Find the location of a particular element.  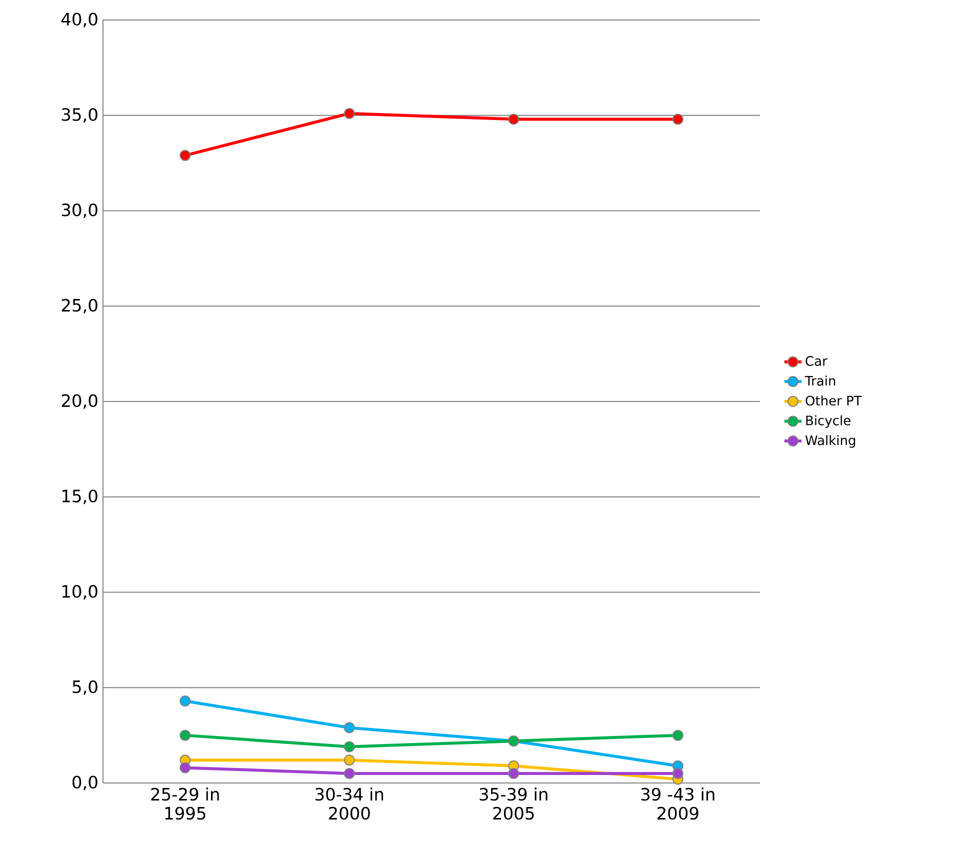

y-tick-label: 10,0 is located at coordinates (80, 592).